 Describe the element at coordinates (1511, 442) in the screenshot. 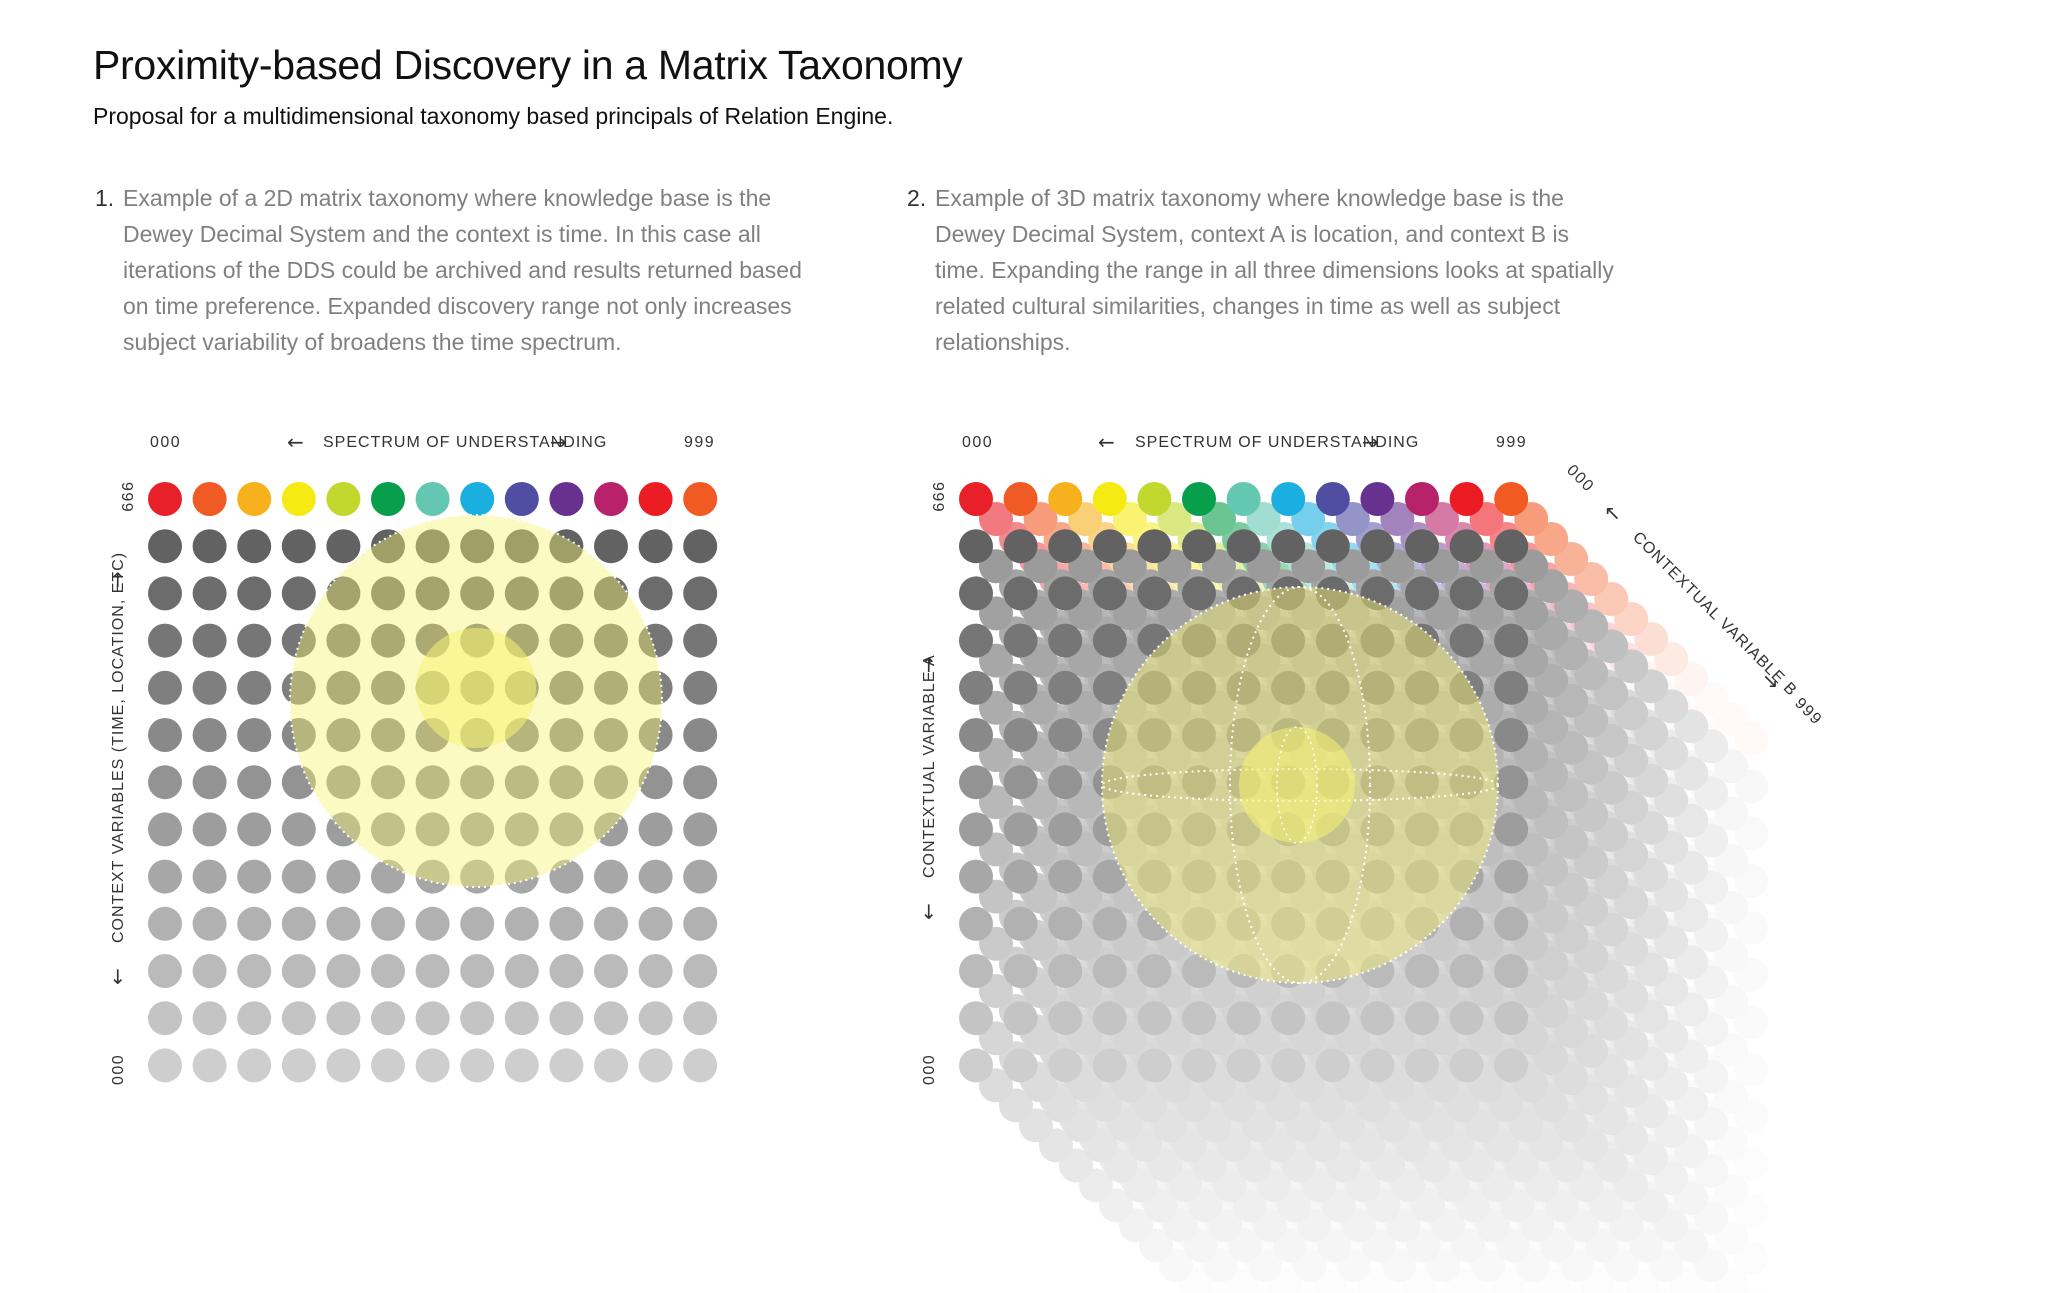

I see `d2-x-end: 999` at that location.